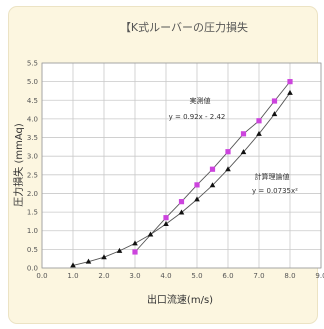 This screenshot has width=324, height=329. Describe the element at coordinates (32, 119) in the screenshot. I see `y-tick-label: 4.0` at that location.